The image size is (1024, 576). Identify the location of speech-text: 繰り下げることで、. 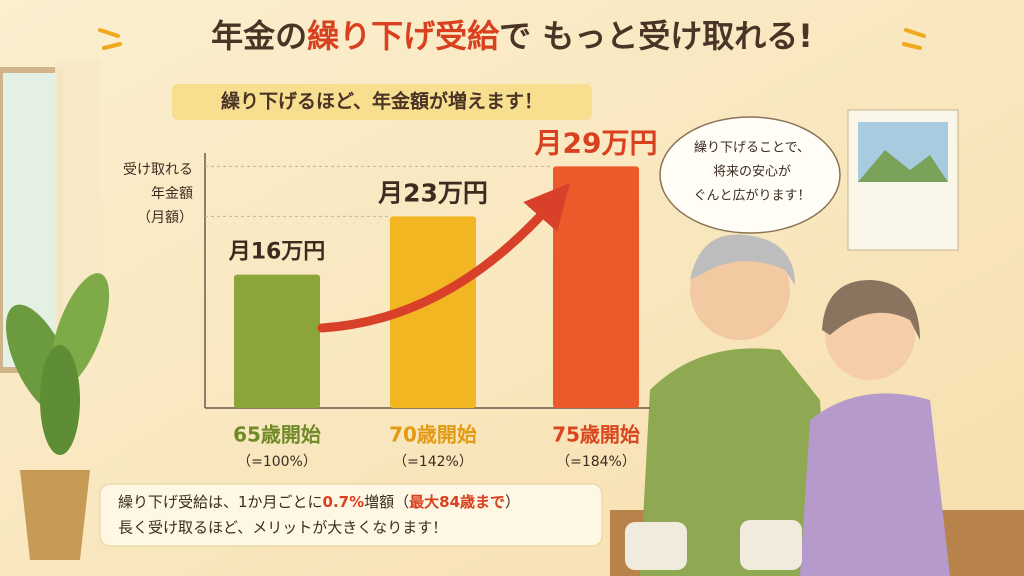
(752, 148).